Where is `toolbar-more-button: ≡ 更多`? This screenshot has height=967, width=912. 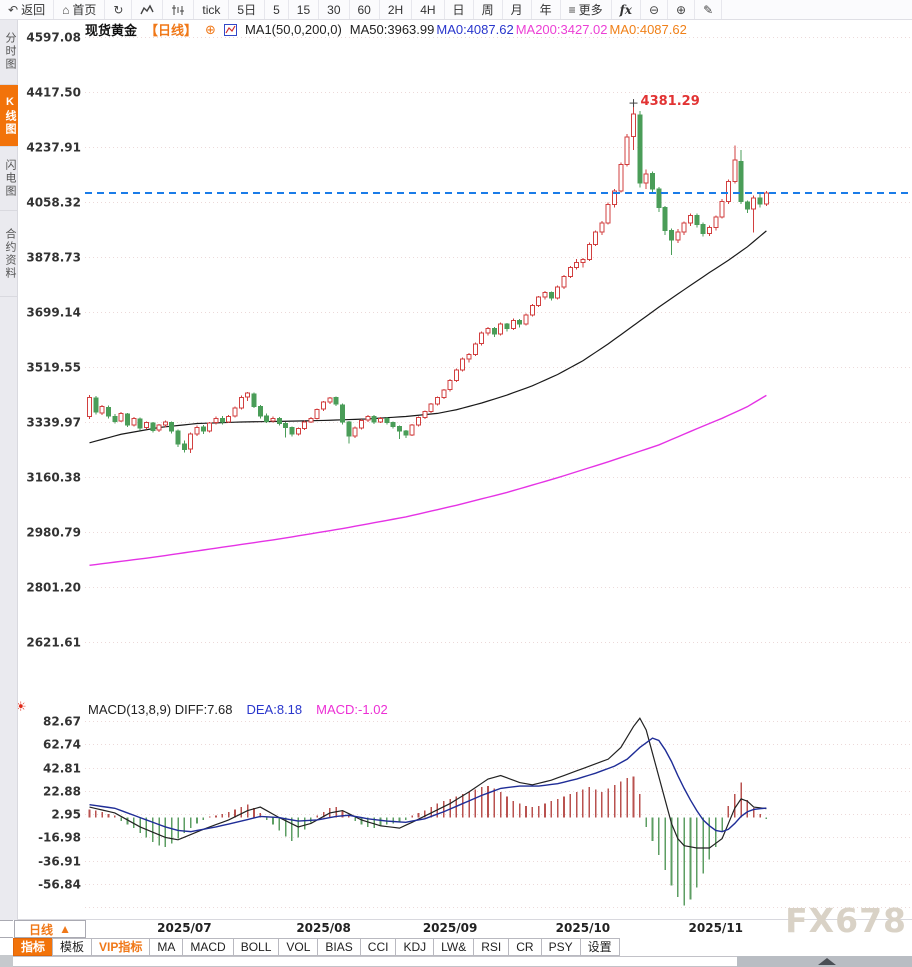
toolbar-more-button: ≡ 更多 is located at coordinates (586, 9).